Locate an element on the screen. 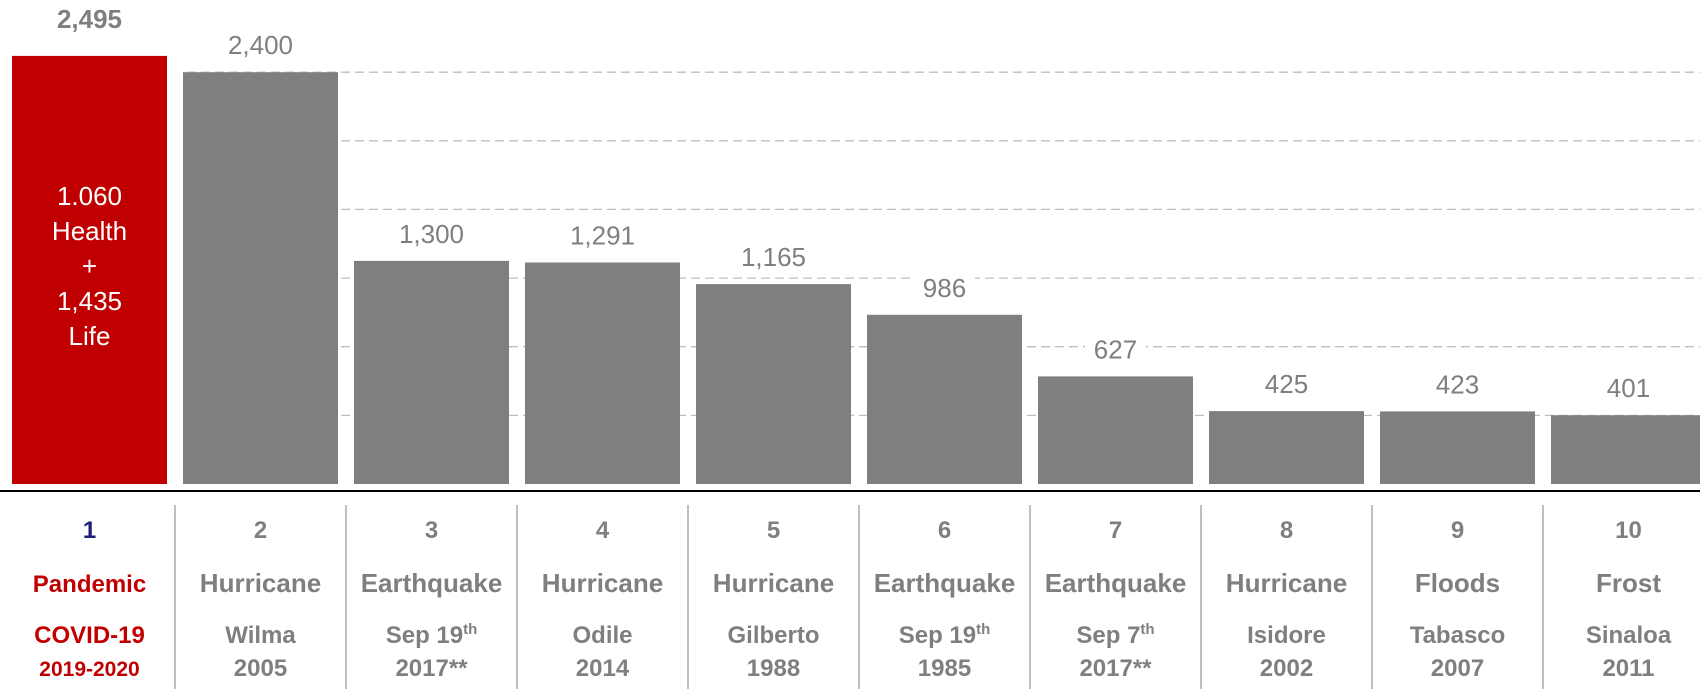  type-label-8: Hurricane is located at coordinates (1286, 583).